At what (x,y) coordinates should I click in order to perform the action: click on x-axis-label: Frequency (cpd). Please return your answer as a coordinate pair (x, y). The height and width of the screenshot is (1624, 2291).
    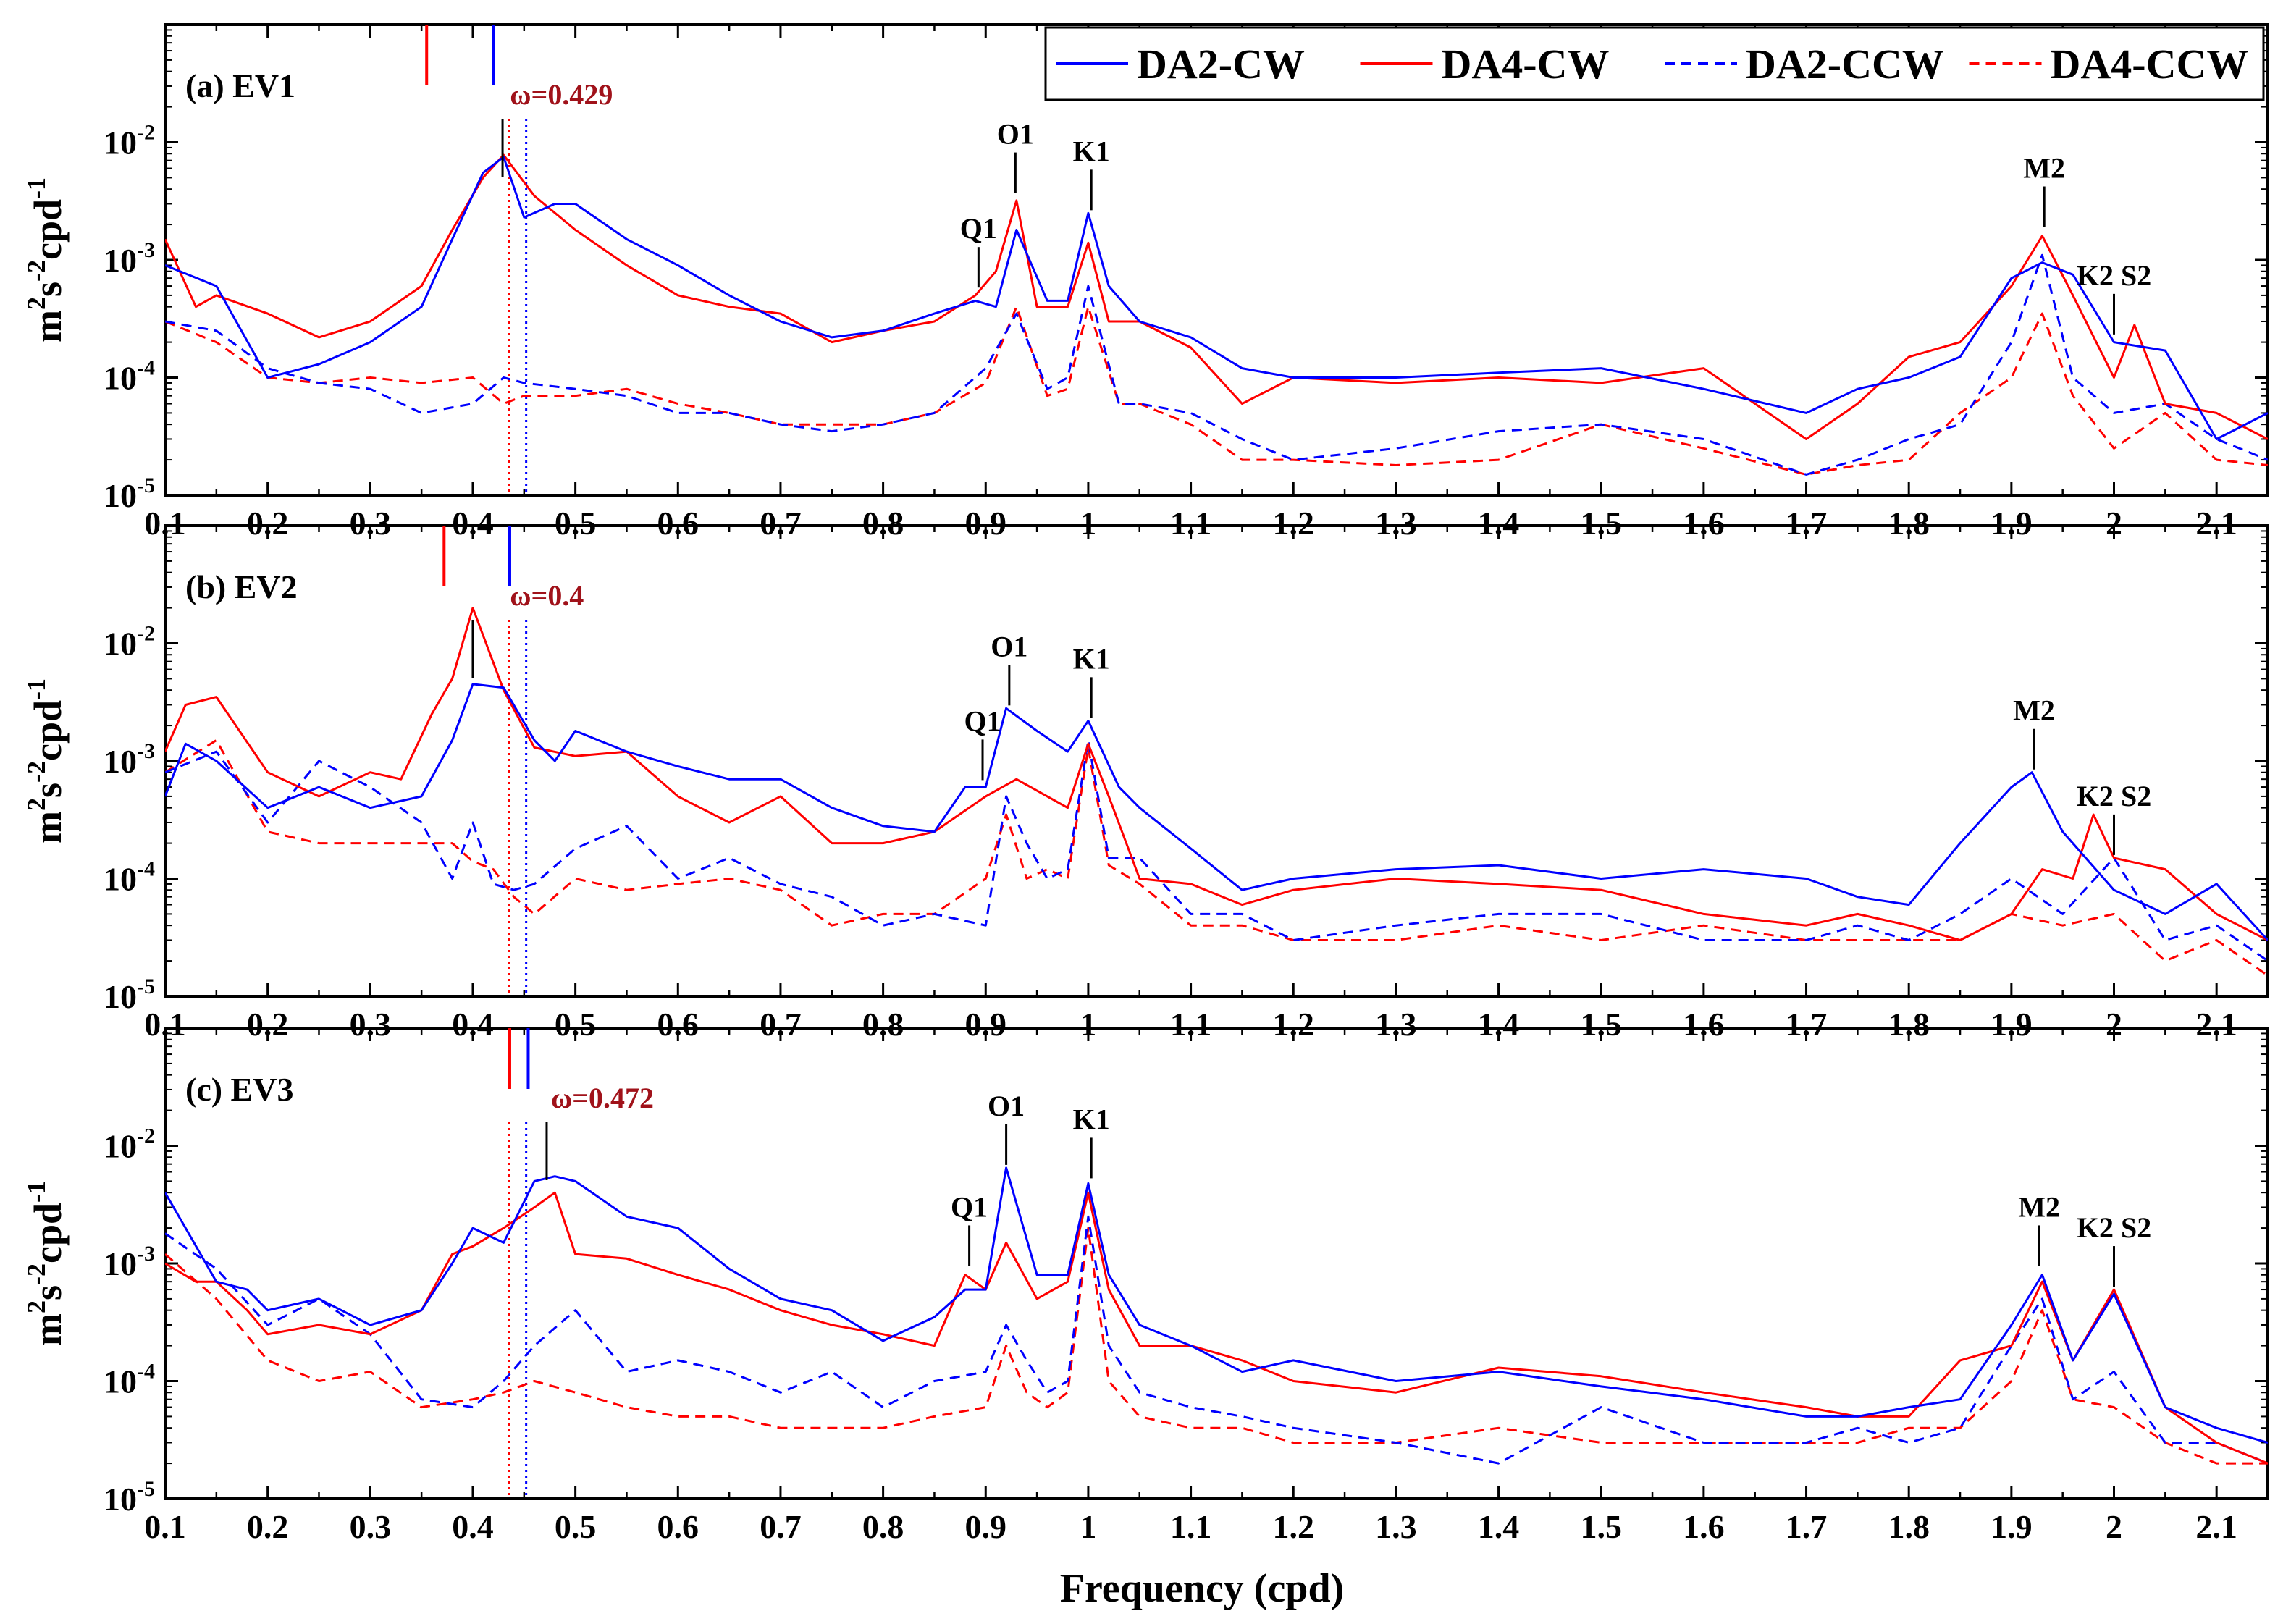
    Looking at the image, I should click on (1203, 1588).